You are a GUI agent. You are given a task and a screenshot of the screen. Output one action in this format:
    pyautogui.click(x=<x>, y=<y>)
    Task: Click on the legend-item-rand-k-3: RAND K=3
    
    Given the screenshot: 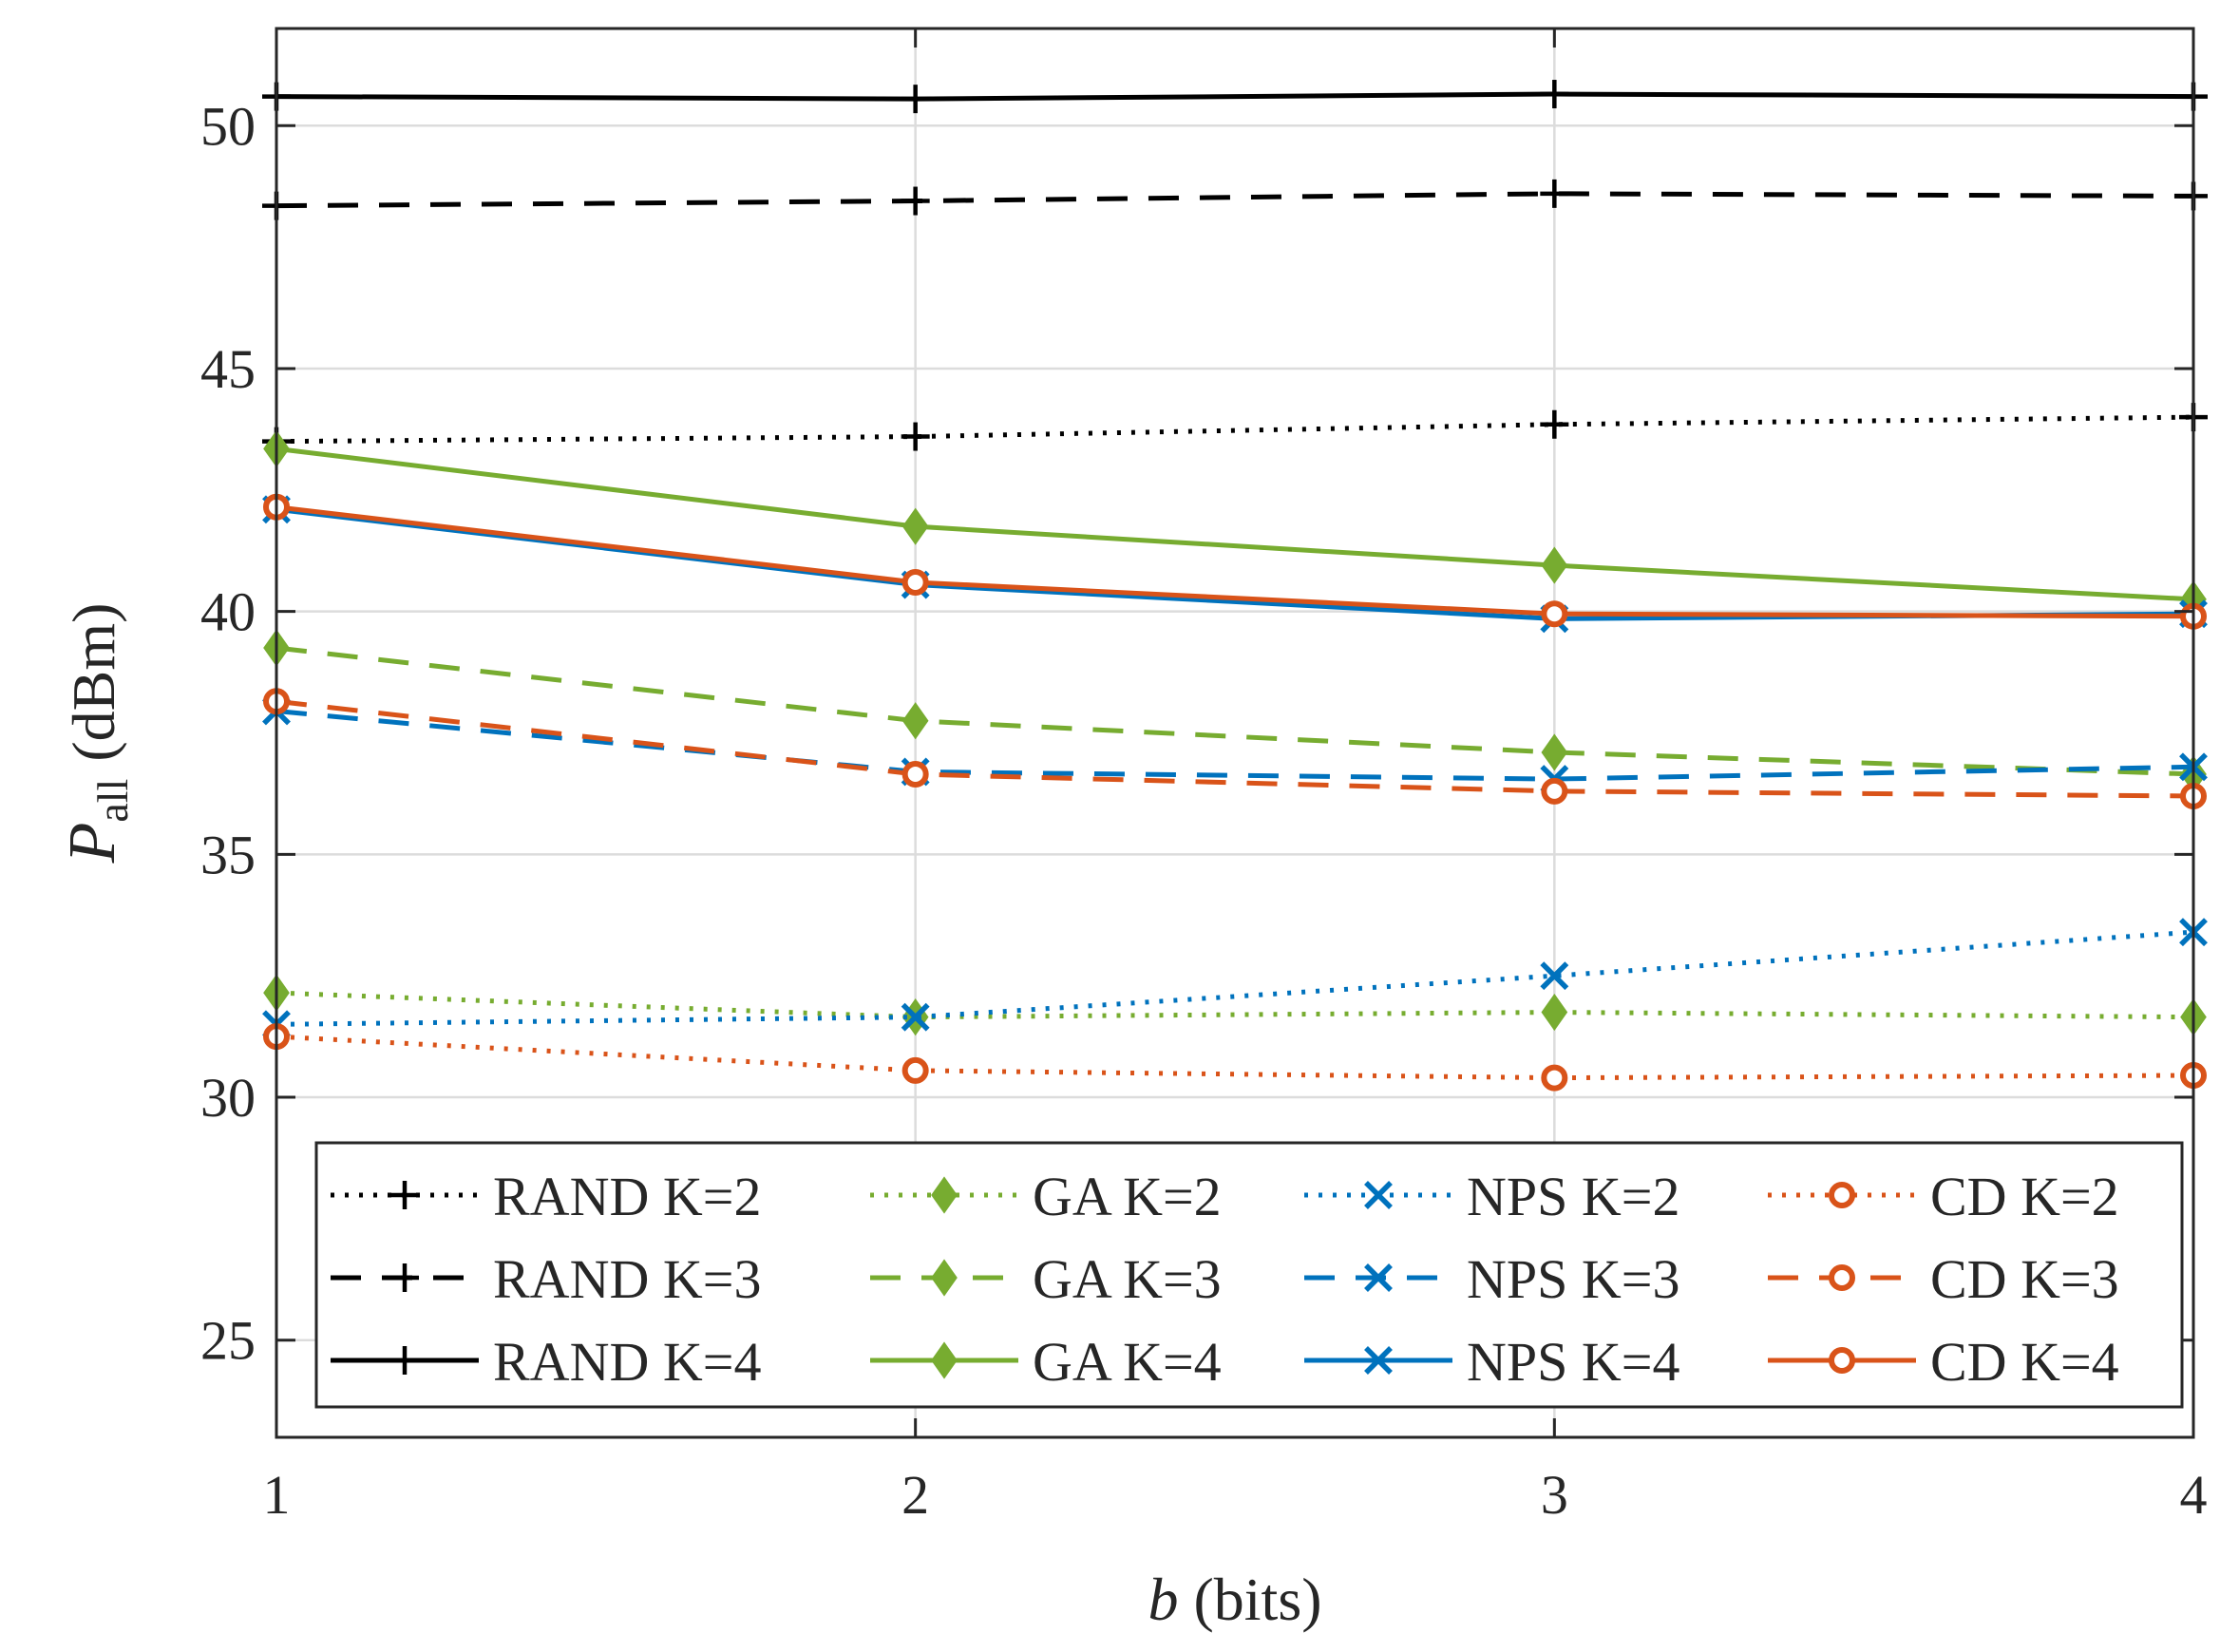 What is the action you would take?
    pyautogui.click(x=546, y=1279)
    